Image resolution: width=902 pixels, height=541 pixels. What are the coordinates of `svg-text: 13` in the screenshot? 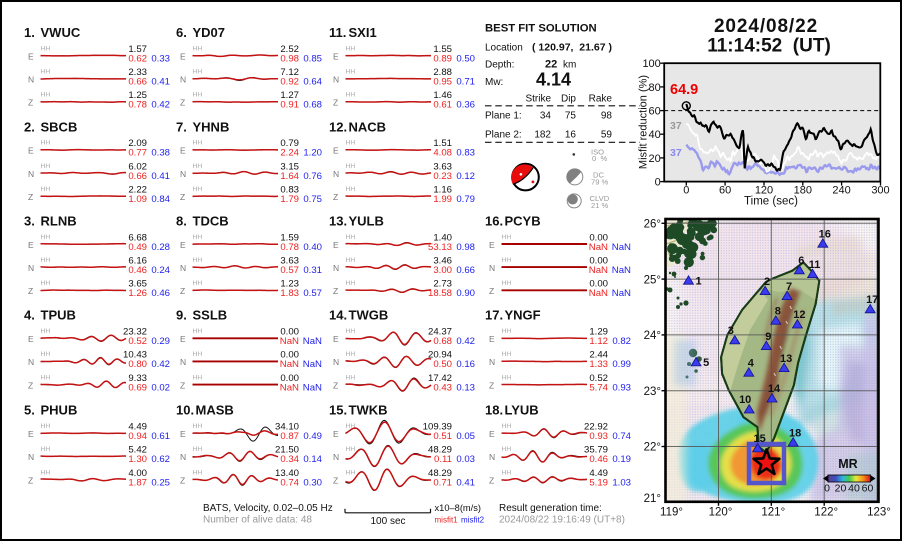 It's located at (786, 359).